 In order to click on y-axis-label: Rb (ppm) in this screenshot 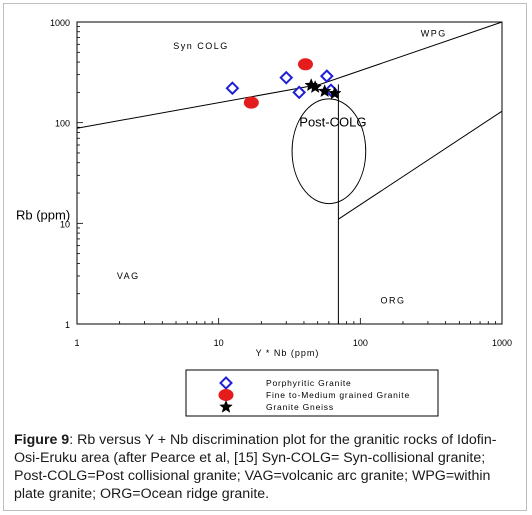, I will do `click(43, 214)`.